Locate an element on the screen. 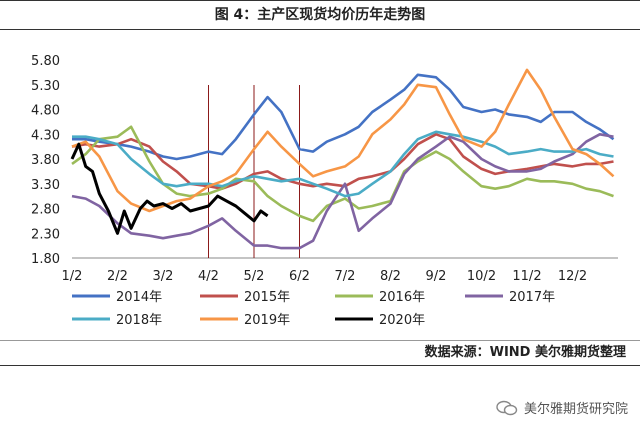  y-tick-label: 3.80 is located at coordinates (45, 160).